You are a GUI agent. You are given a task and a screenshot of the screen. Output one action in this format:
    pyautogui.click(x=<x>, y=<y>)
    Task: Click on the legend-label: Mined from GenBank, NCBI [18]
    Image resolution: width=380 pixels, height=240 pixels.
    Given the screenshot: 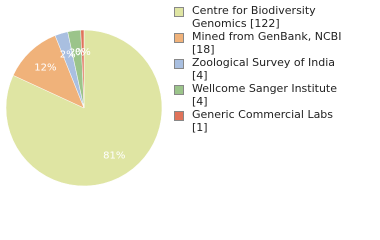 What is the action you would take?
    pyautogui.click(x=267, y=43)
    